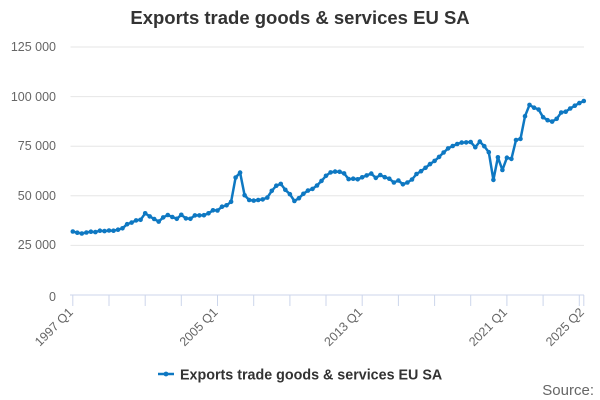 Image resolution: width=600 pixels, height=400 pixels. Describe the element at coordinates (54, 327) in the screenshot. I see `svg-text: 1997 Q1` at that location.